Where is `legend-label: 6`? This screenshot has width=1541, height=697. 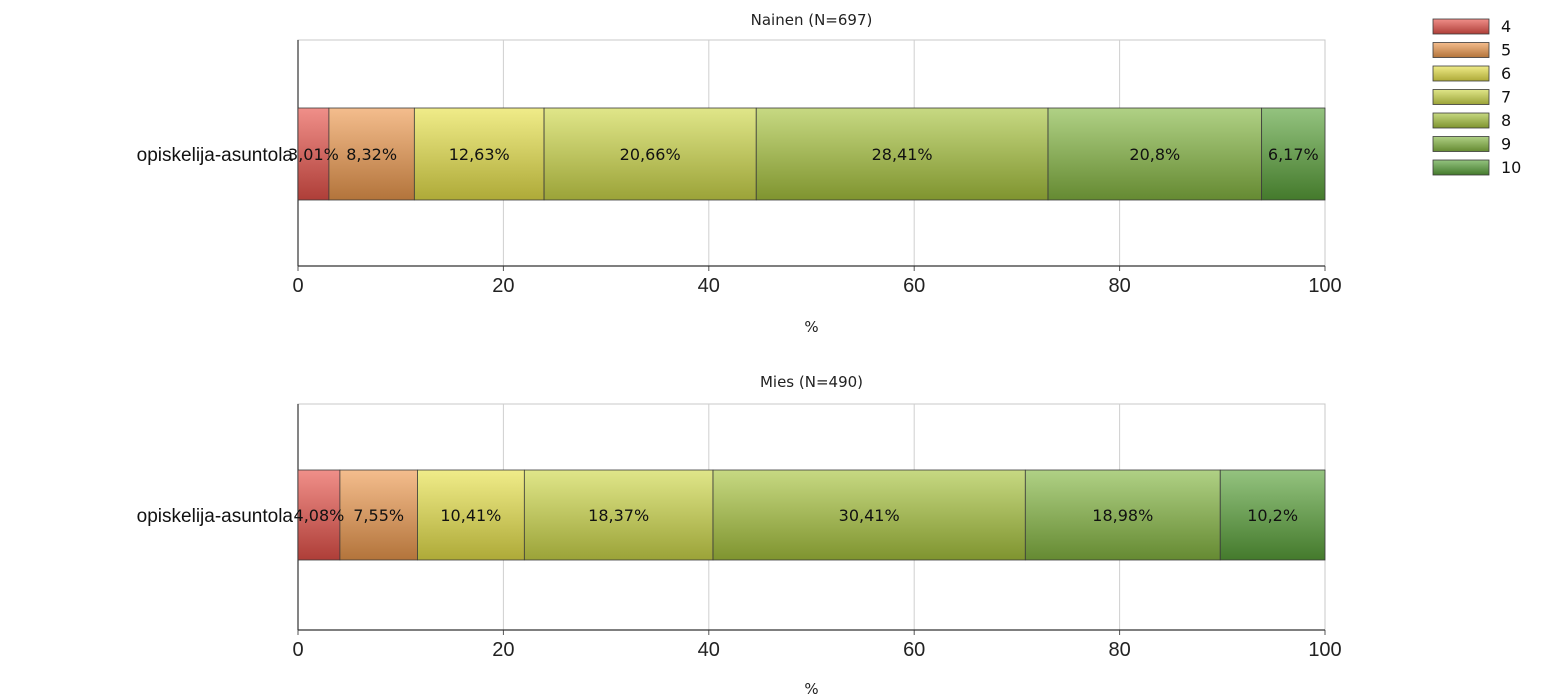
legend-label: 6 is located at coordinates (1506, 73).